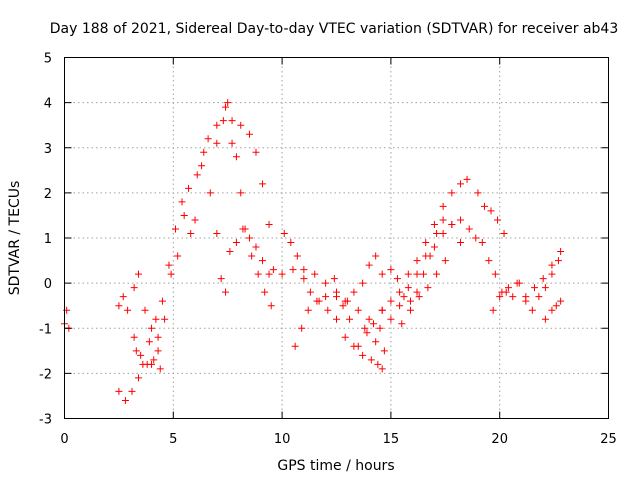 This screenshot has width=640, height=480. Describe the element at coordinates (45, 374) in the screenshot. I see `y-tick-label: -2` at that location.